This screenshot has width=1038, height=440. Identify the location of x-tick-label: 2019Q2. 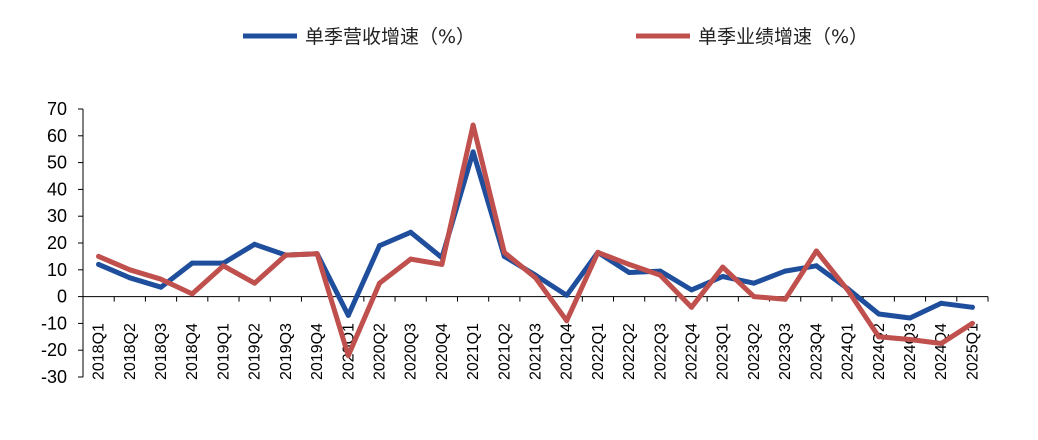
(255, 351).